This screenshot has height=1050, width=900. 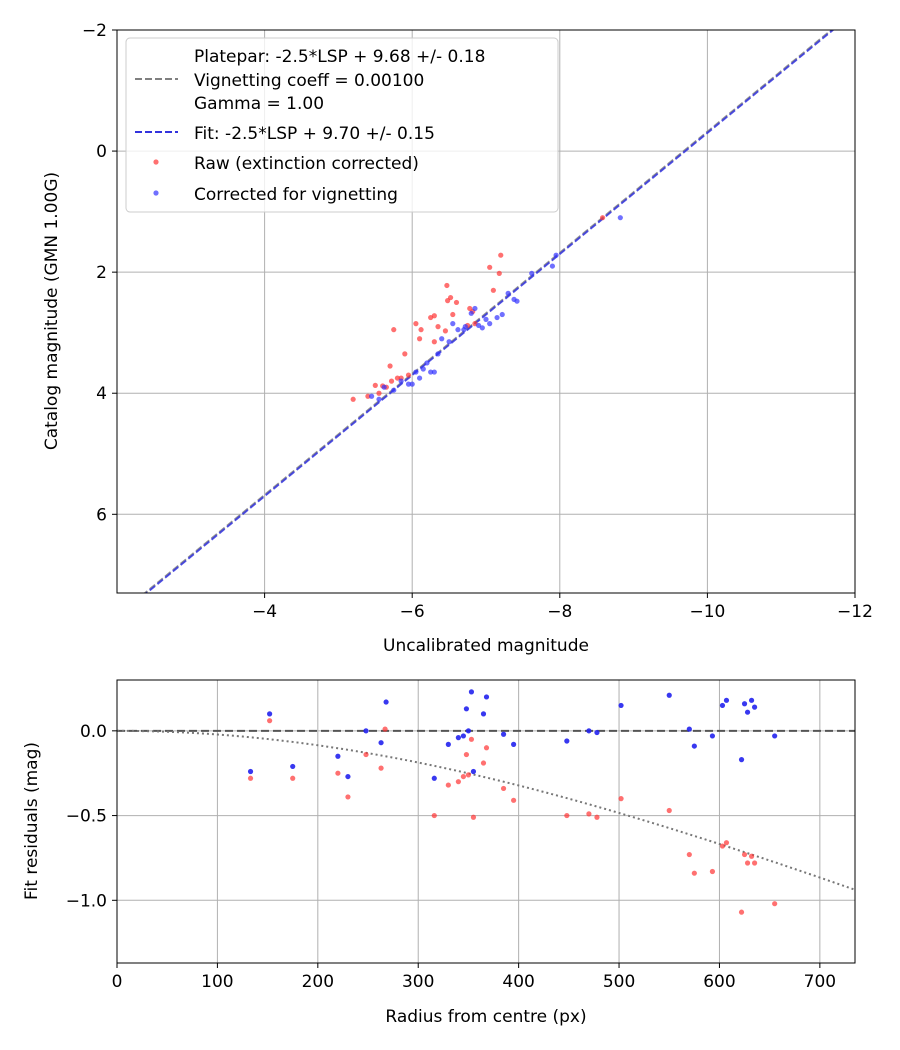 I want to click on residuals-x-tick-label: 500, so click(x=619, y=982).